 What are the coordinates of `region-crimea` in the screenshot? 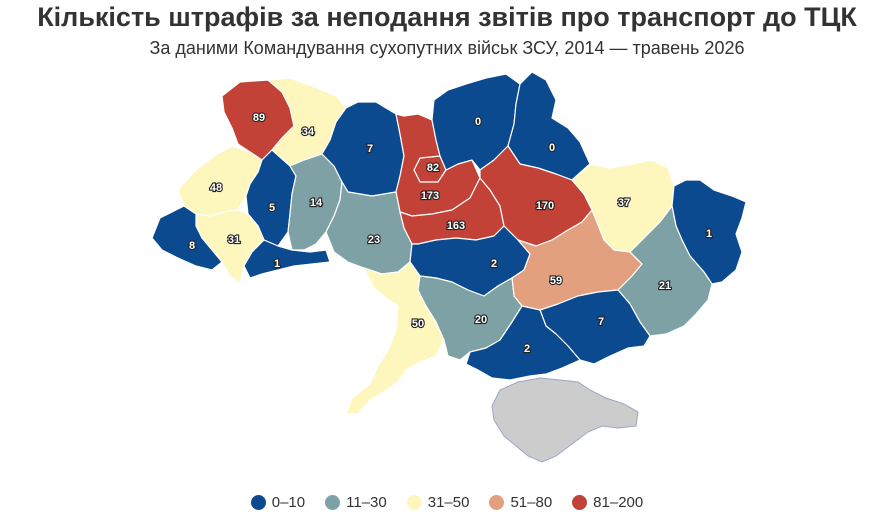 It's located at (565, 420).